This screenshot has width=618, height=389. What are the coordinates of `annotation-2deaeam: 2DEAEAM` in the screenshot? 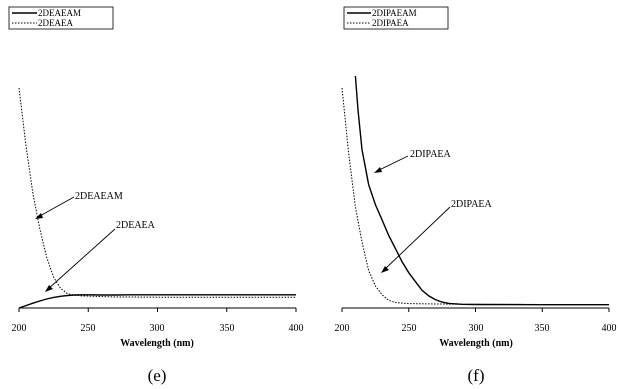 It's located at (79, 205).